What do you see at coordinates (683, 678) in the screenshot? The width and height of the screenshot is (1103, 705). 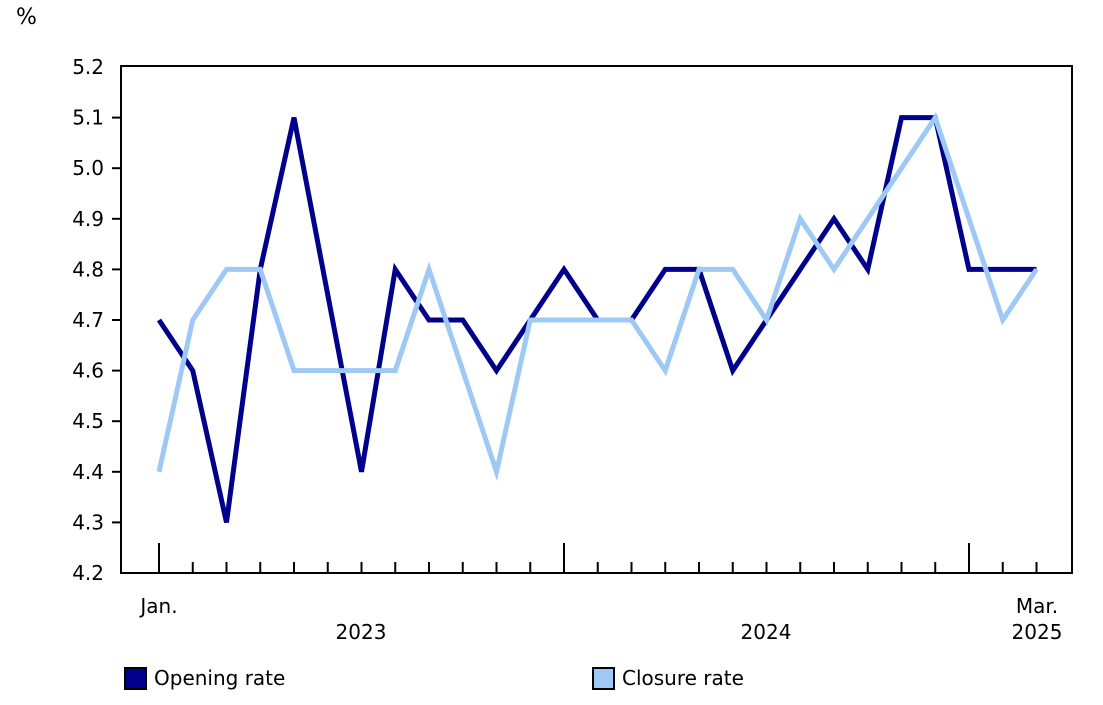 I see `closure-rate-legend-label: Closure rate` at bounding box center [683, 678].